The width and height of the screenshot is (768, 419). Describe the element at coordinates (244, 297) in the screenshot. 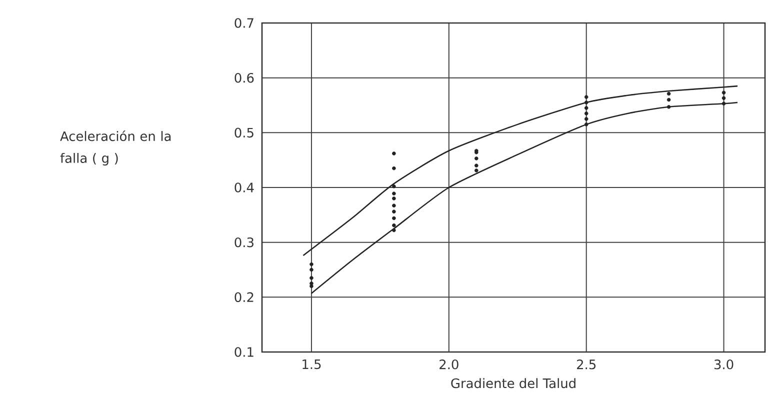

I see `y-tick-label: 0.2` at that location.